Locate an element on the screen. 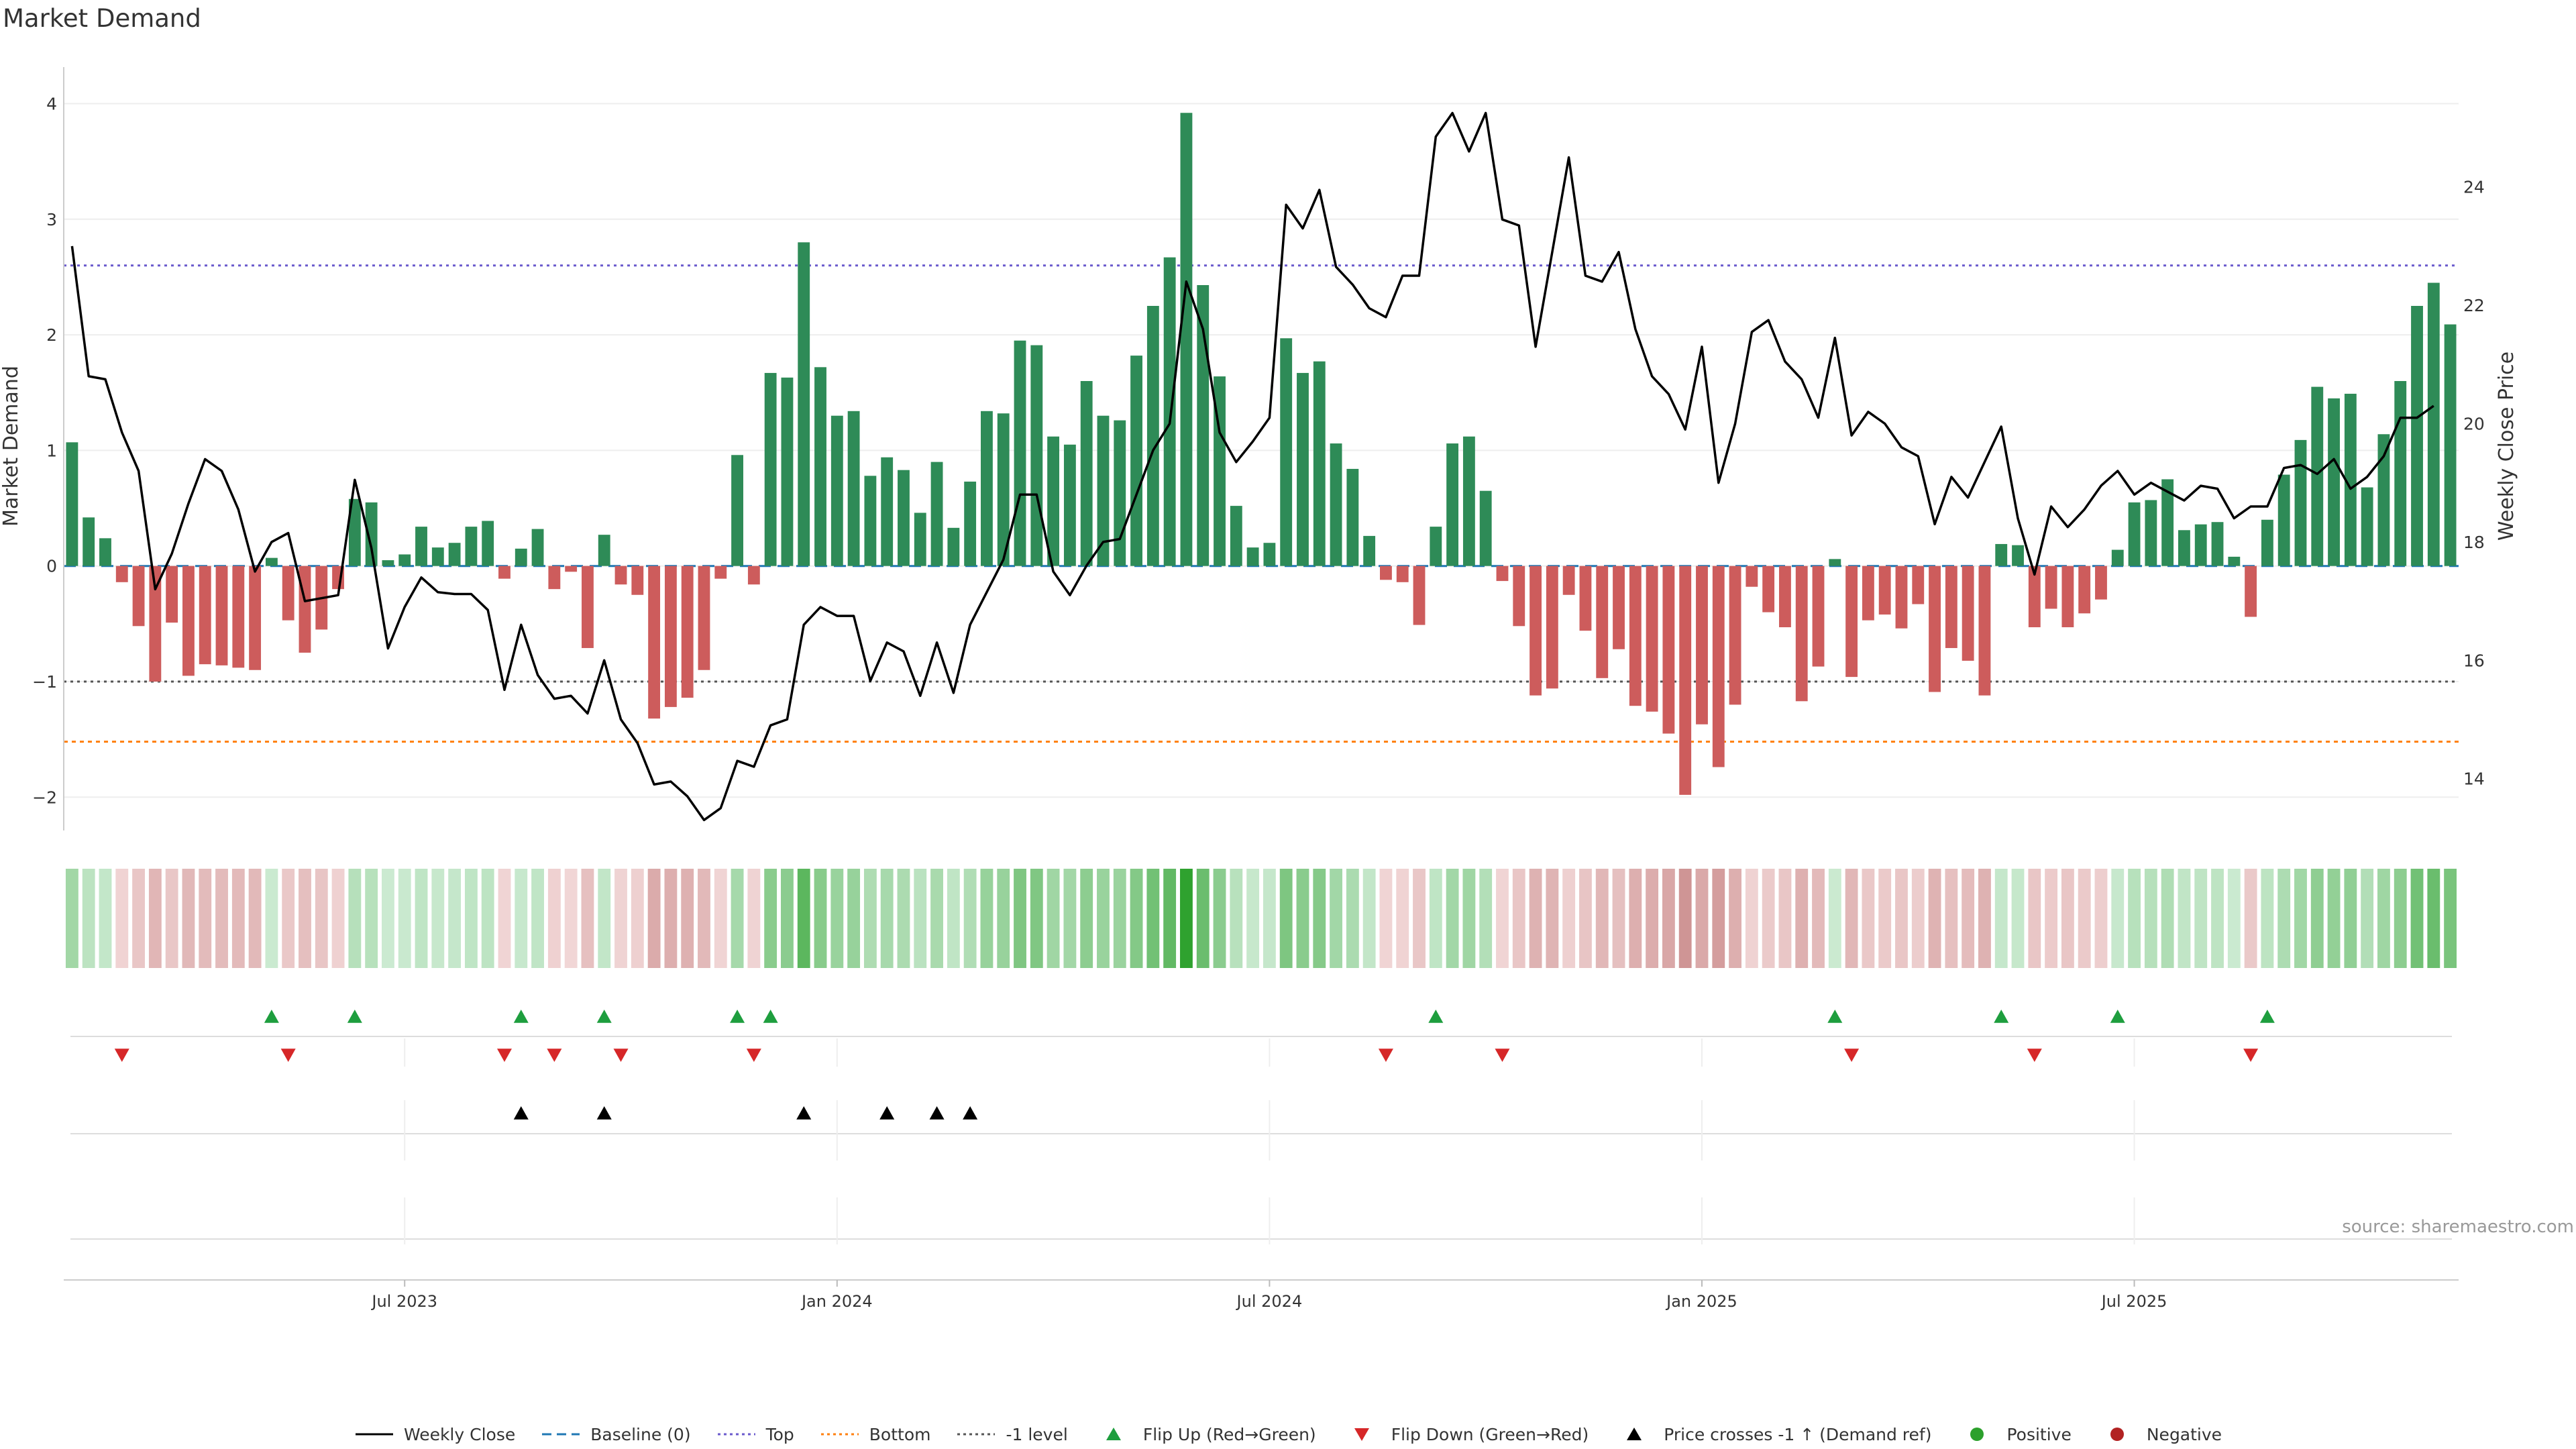 This screenshot has width=2576, height=1449. y2-tick-label: 20 is located at coordinates (2474, 423).